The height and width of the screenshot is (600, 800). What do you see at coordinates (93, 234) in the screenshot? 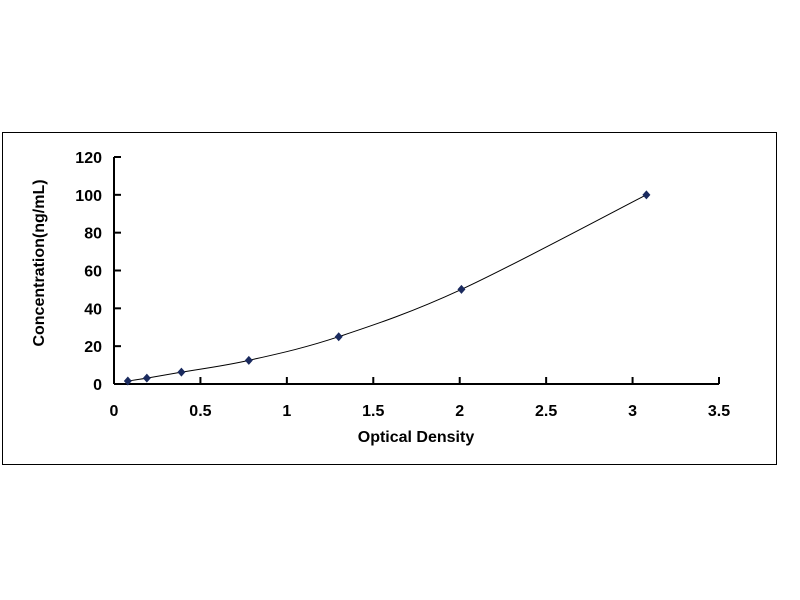
I see `y-tick-label: 80` at bounding box center [93, 234].